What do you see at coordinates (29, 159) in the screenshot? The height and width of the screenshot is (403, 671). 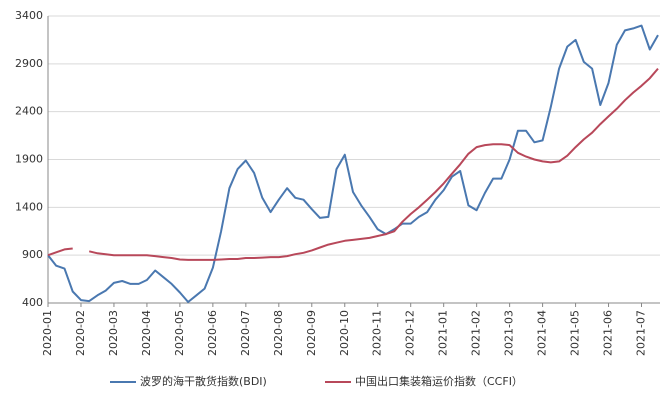 I see `y-tick-label: 1900` at bounding box center [29, 159].